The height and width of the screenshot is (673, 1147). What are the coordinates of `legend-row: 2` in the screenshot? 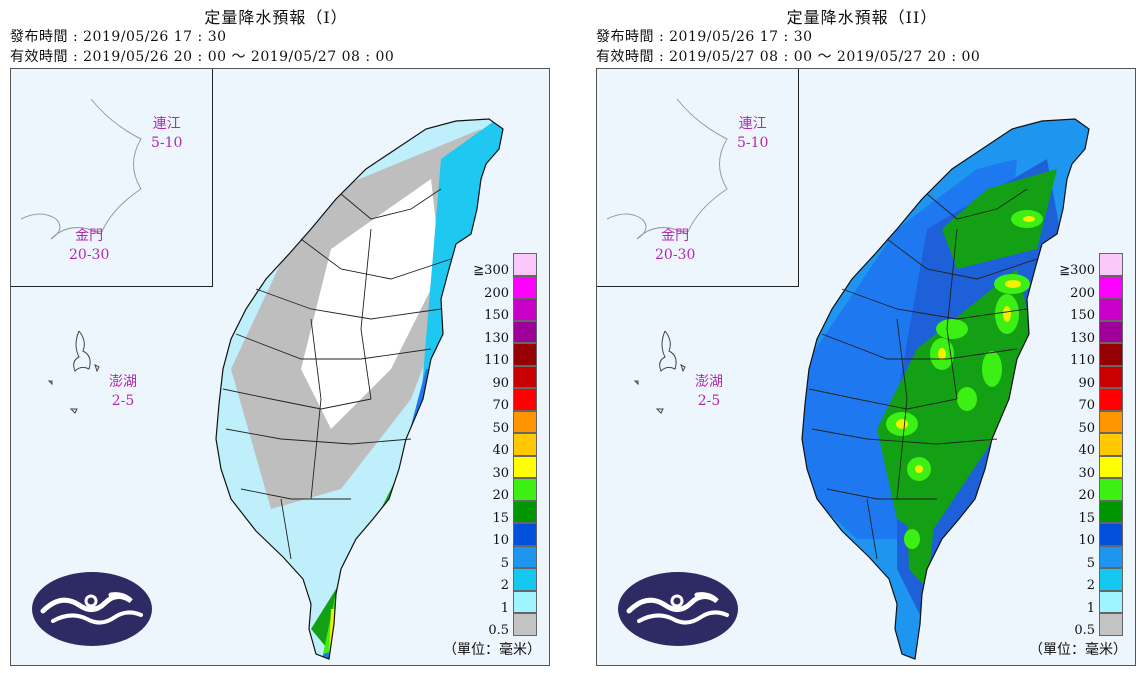 It's located at (1084, 580).